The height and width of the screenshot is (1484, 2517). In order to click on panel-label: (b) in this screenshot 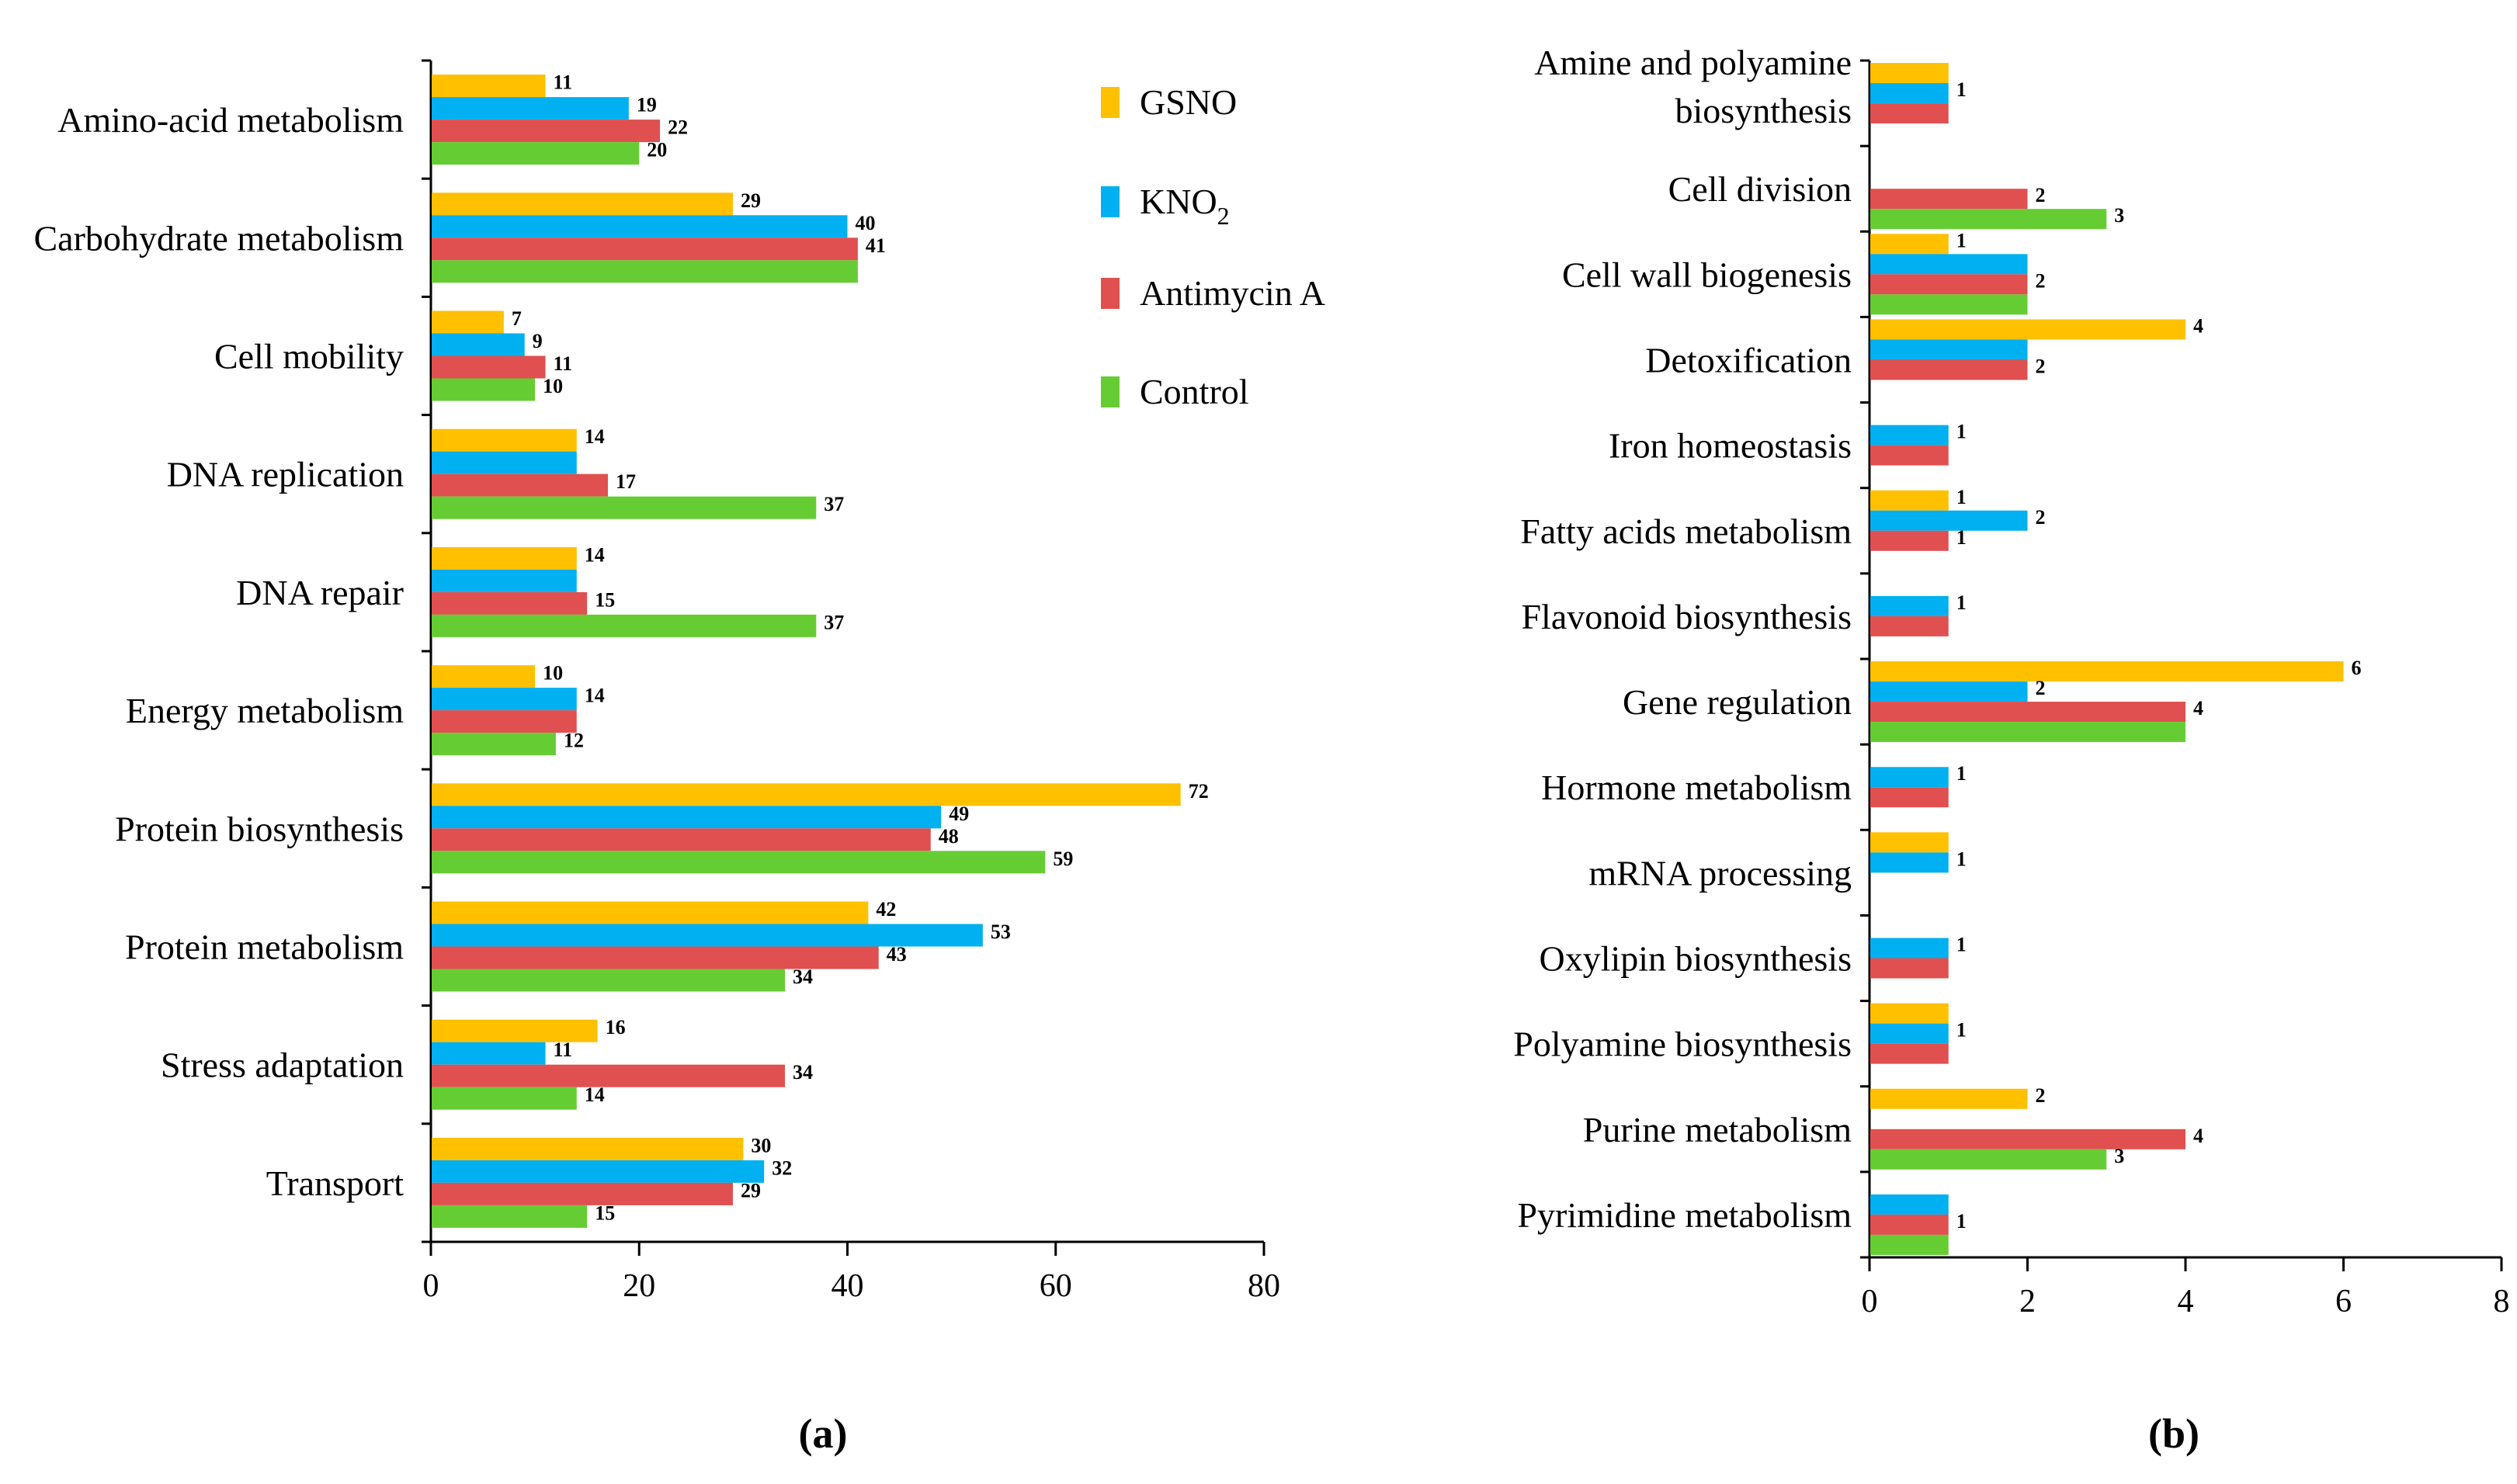, I will do `click(2173, 1433)`.